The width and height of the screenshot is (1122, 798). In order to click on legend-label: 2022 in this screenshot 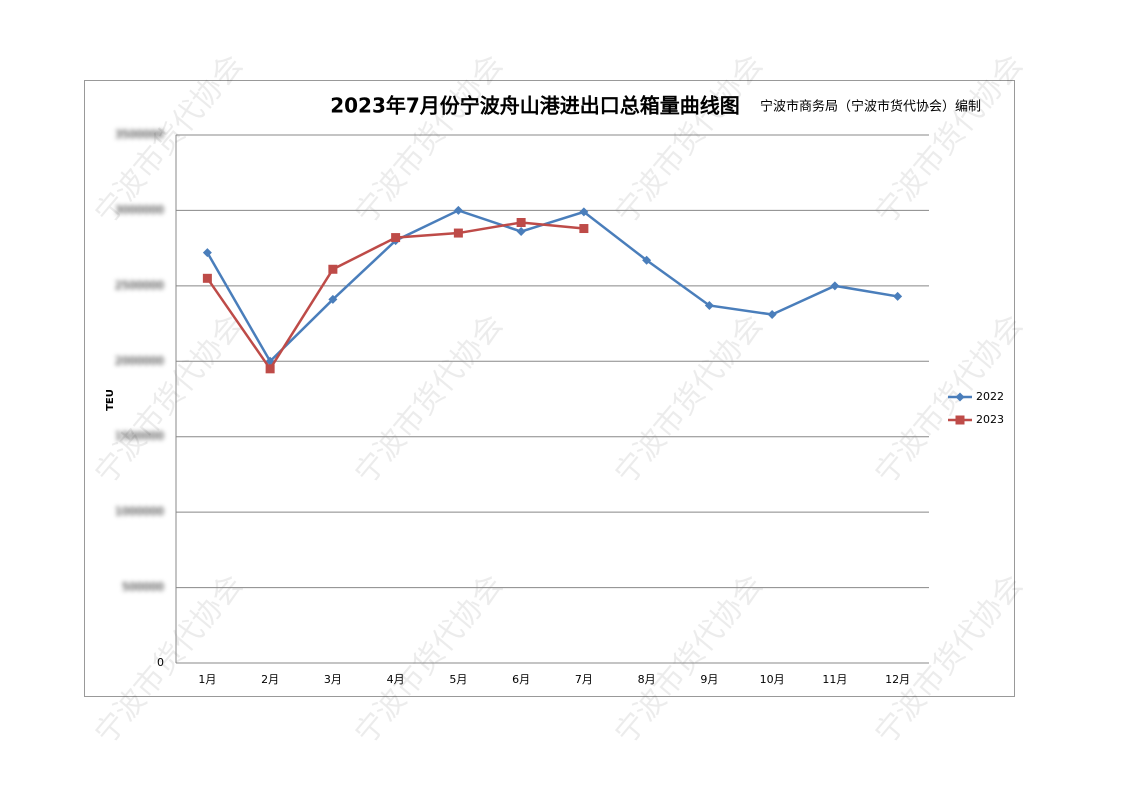, I will do `click(990, 396)`.